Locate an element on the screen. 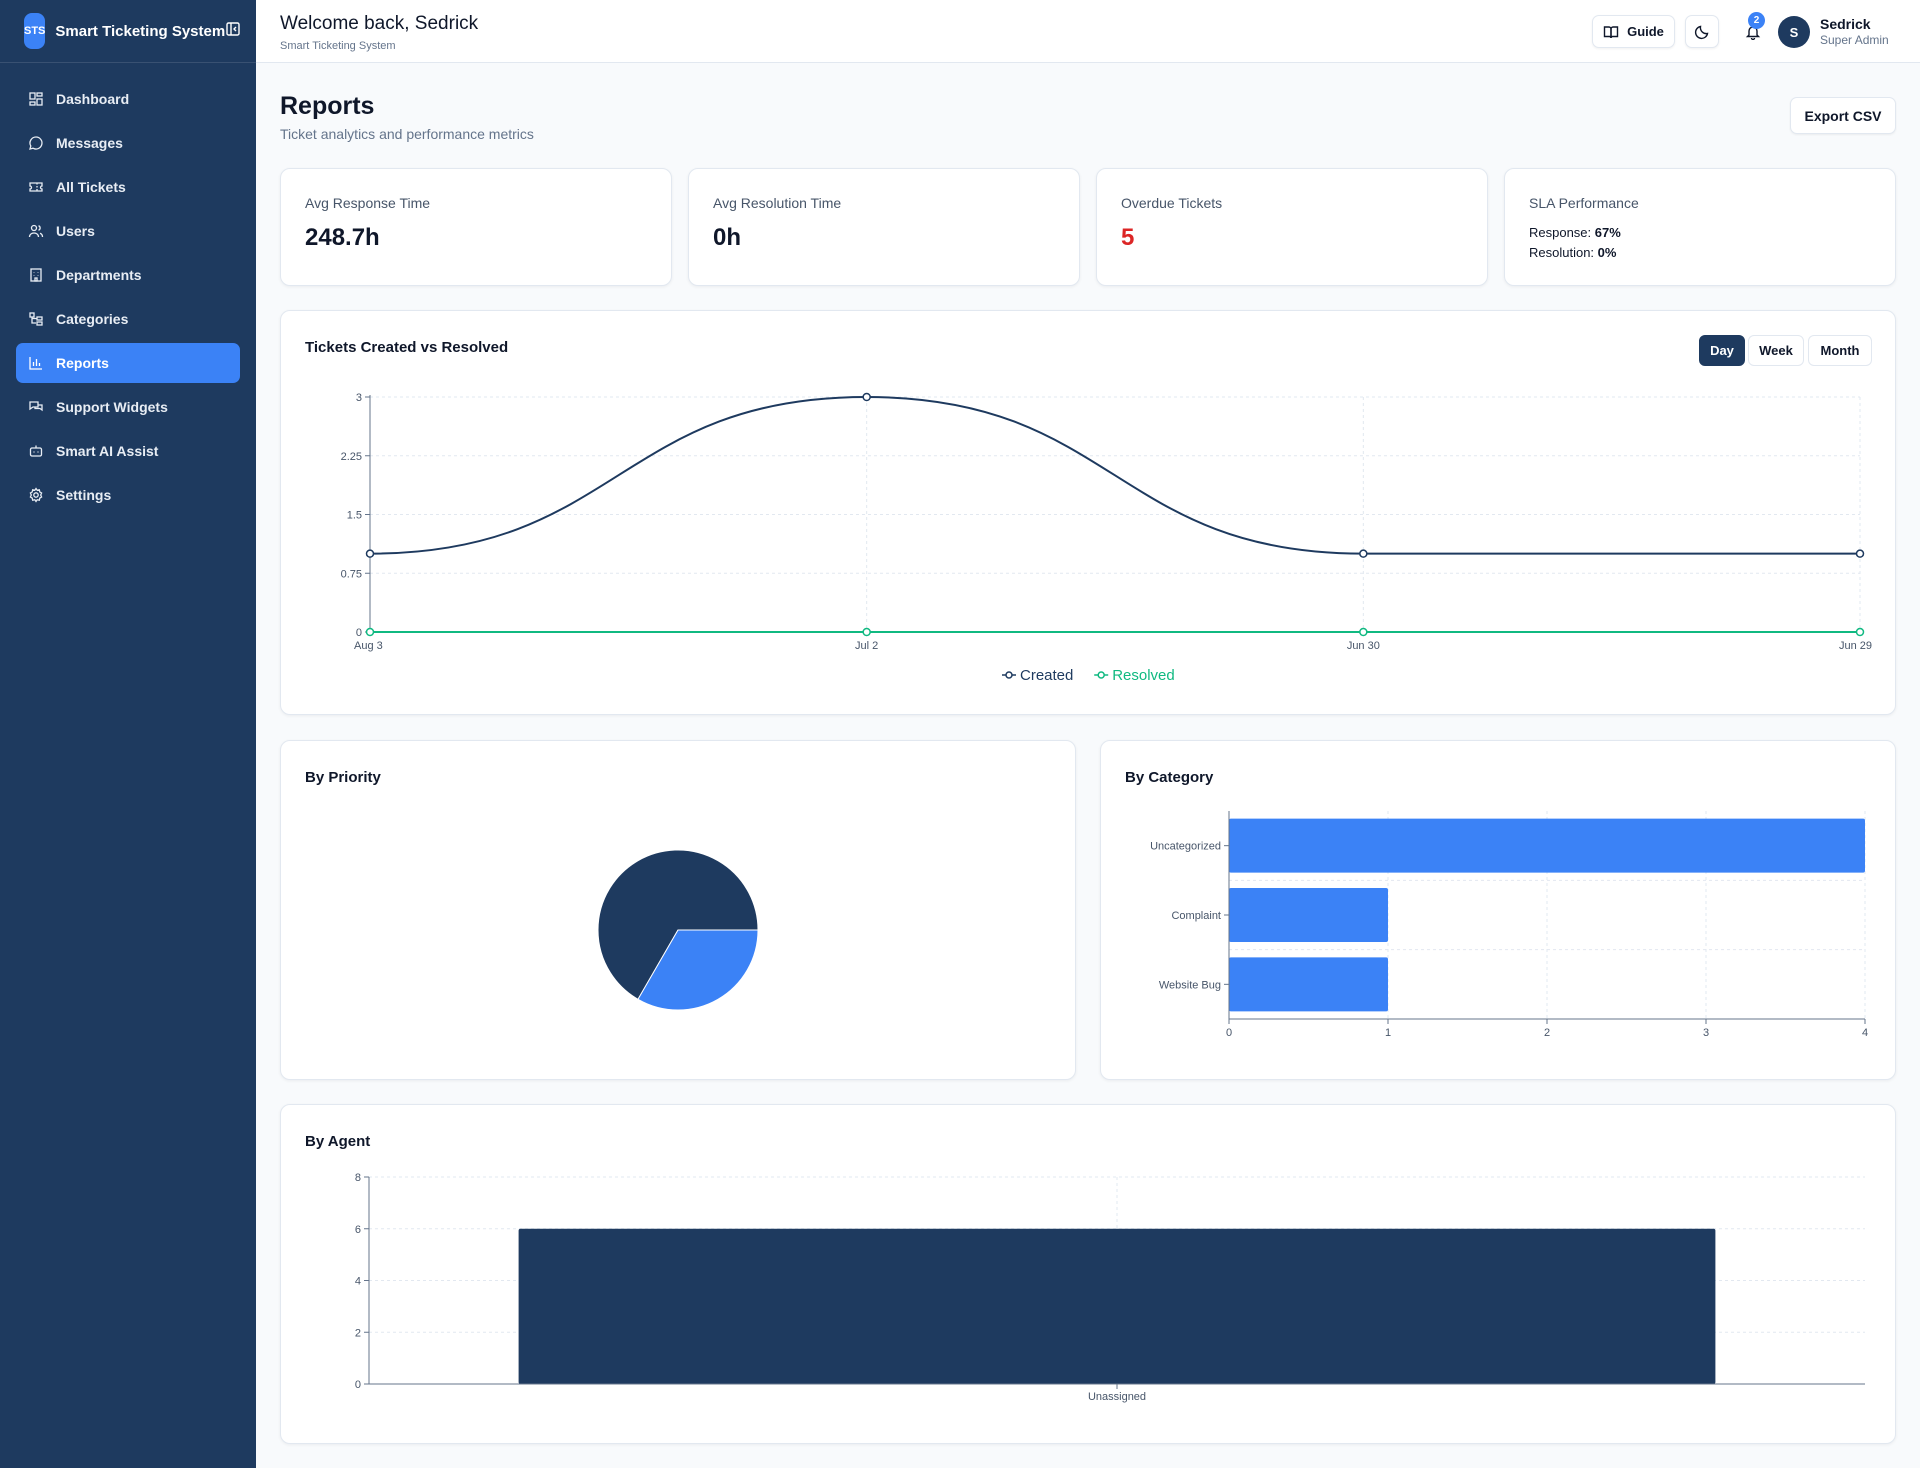  sidebar-item-support-widgets: Support Widgets is located at coordinates (128, 407).